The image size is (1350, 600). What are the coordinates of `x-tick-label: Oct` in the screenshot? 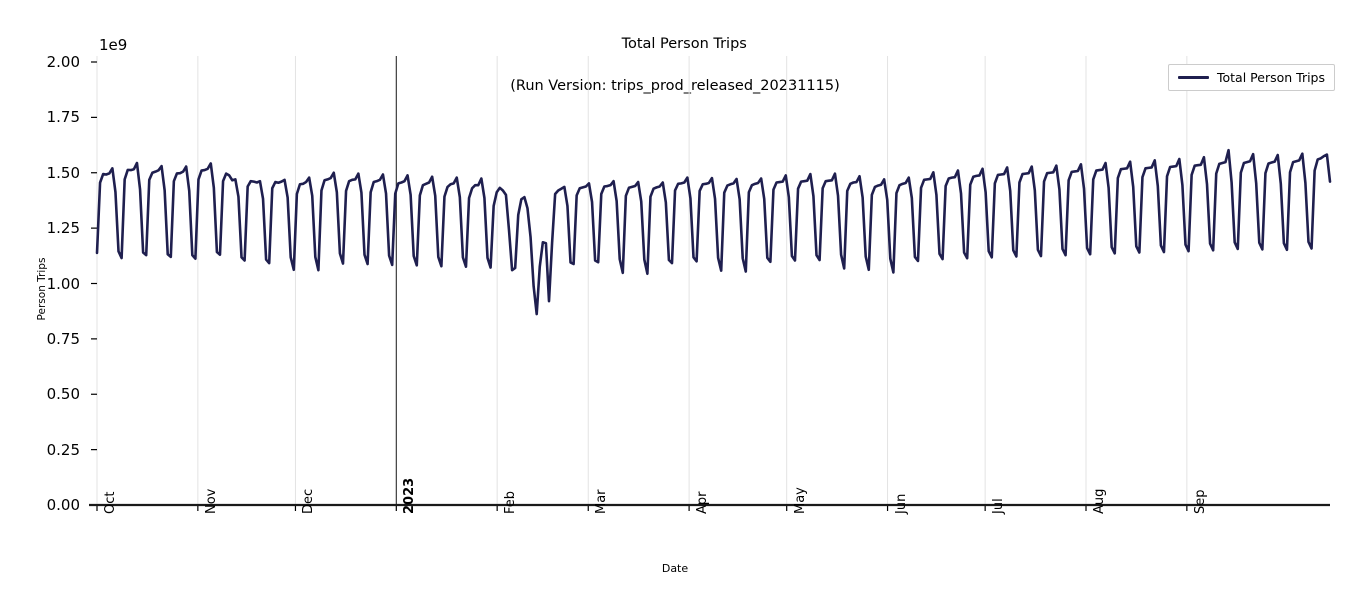 It's located at (110, 502).